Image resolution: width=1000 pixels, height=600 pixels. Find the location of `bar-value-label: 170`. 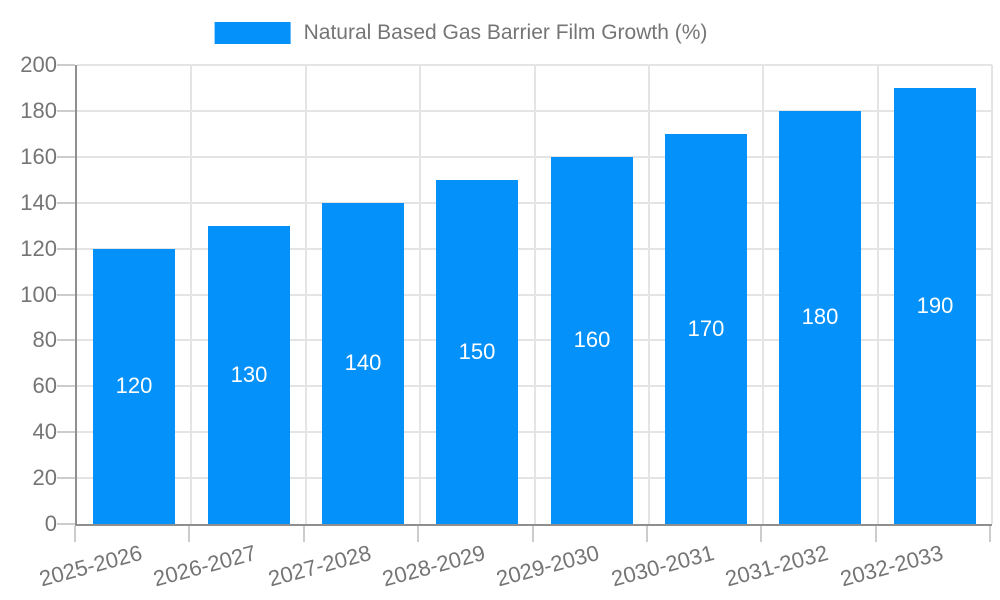

bar-value-label: 170 is located at coordinates (706, 328).